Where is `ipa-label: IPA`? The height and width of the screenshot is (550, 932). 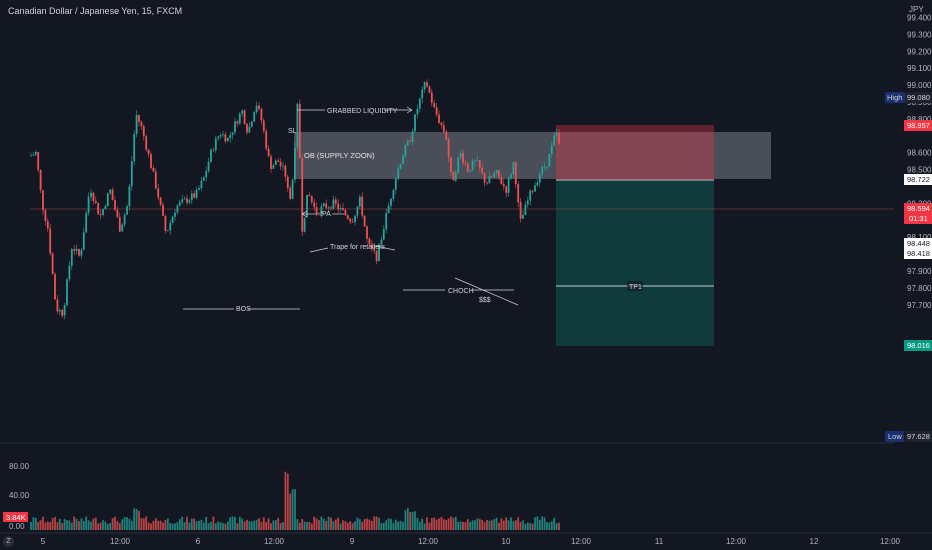
ipa-label: IPA is located at coordinates (325, 214).